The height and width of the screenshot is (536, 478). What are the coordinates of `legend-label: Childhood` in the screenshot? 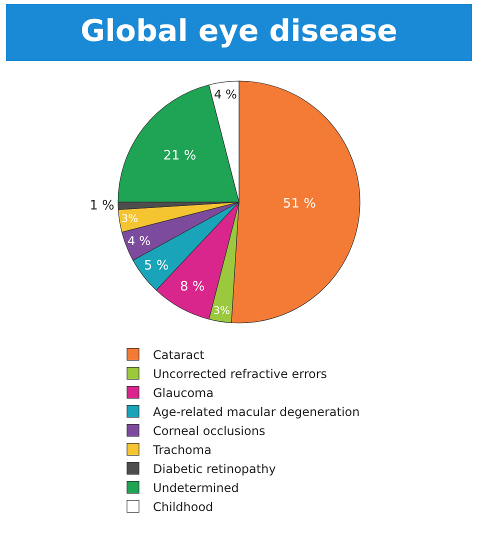 It's located at (183, 507).